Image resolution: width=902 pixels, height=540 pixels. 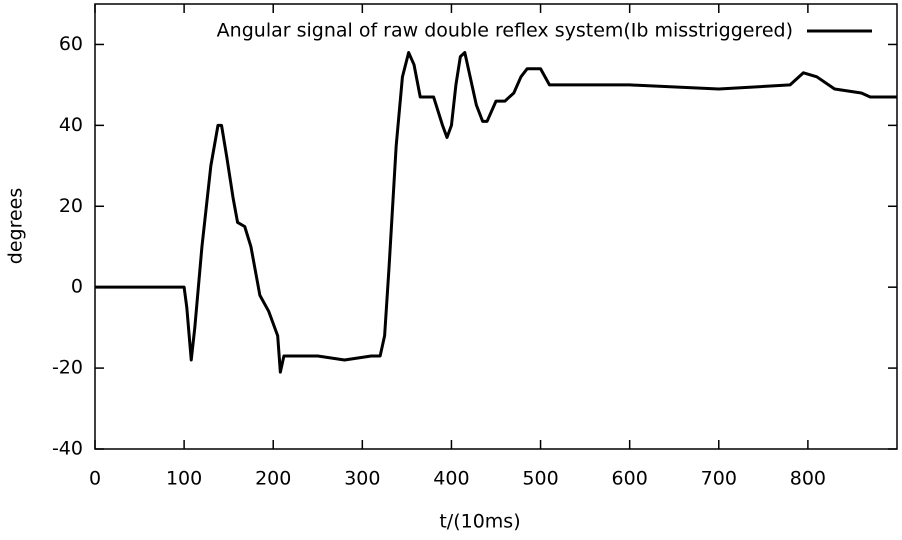 I want to click on x-tick-label: 0, so click(x=95, y=479).